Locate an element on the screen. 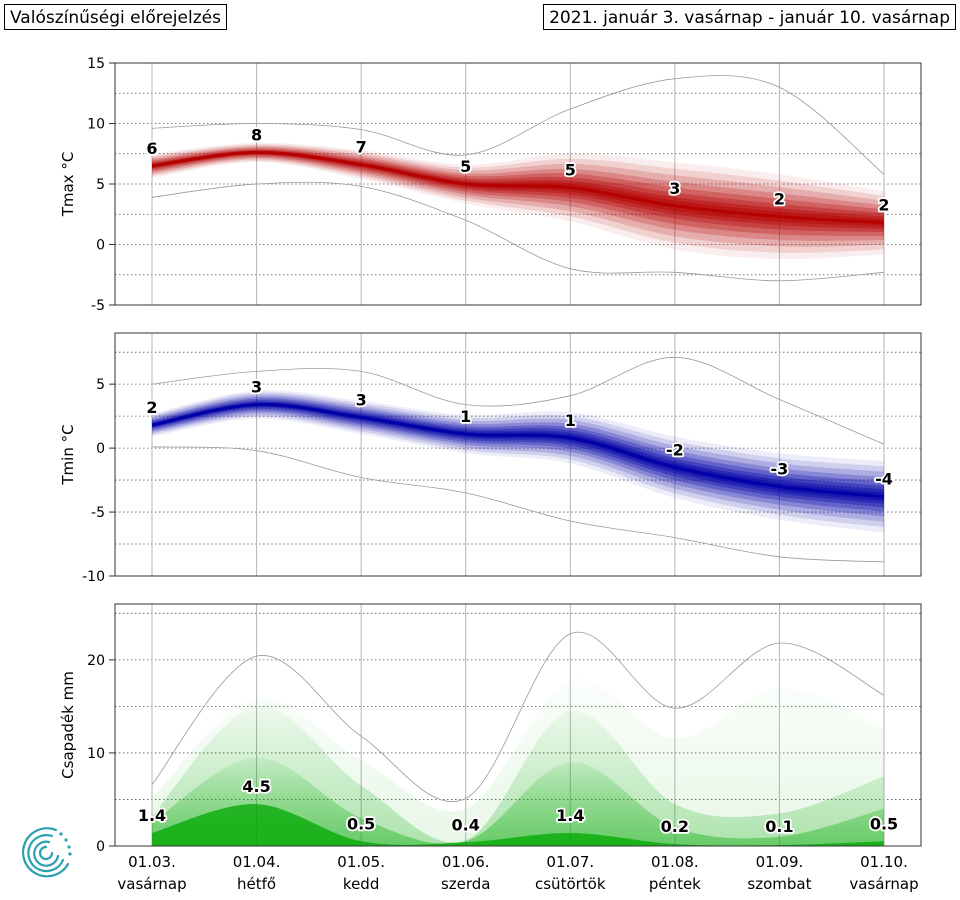 This screenshot has width=960, height=900. value-label: 4.5 is located at coordinates (256, 786).